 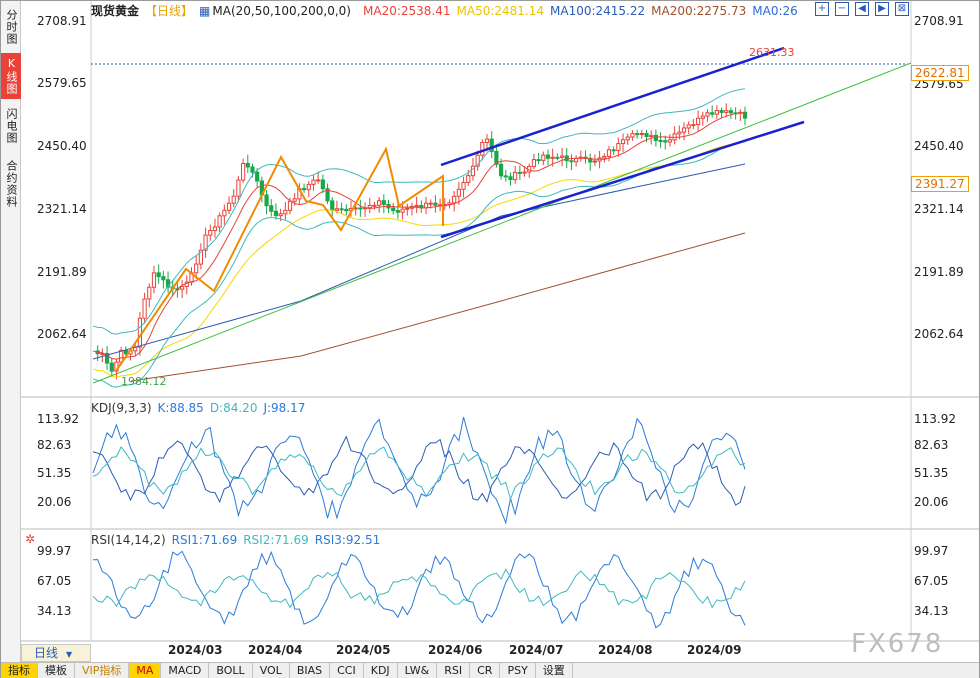 I want to click on tab-bias: BIAS, so click(x=310, y=670).